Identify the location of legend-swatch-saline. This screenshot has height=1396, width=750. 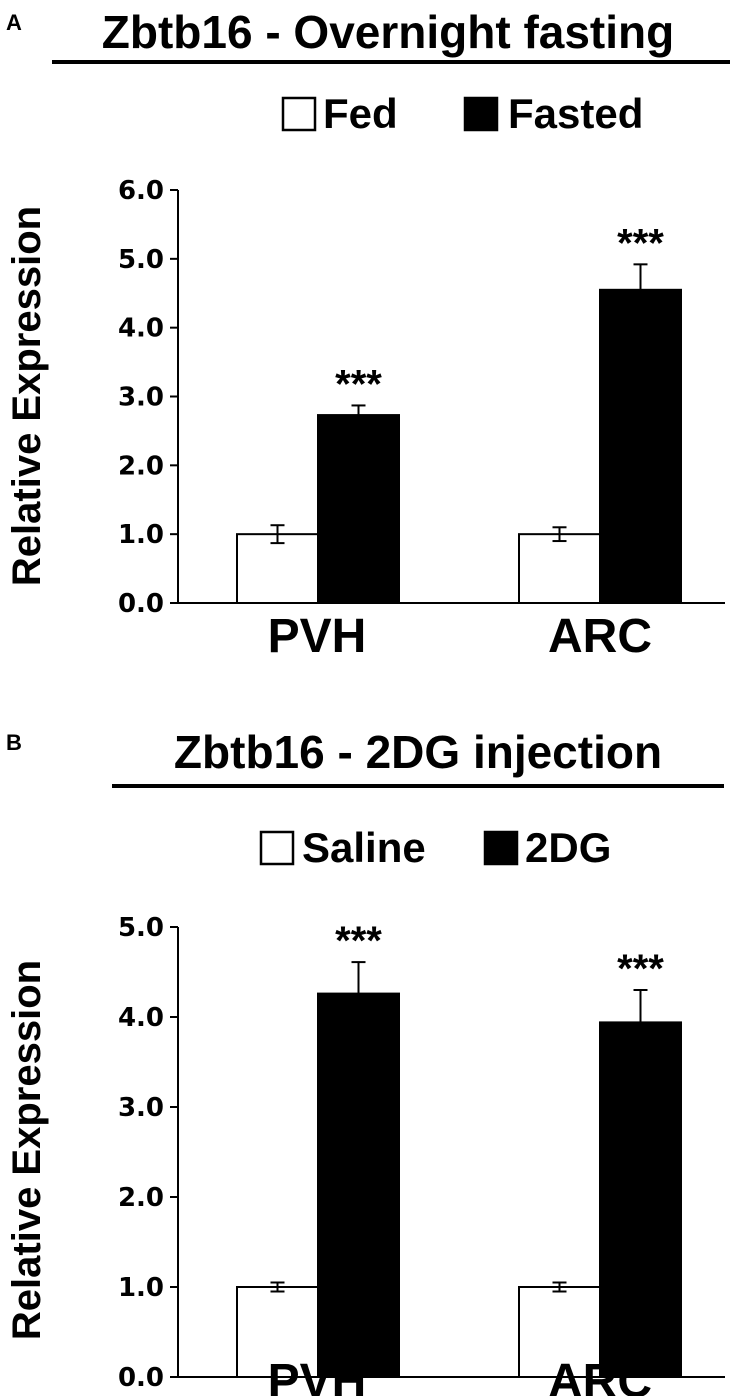
(277, 848).